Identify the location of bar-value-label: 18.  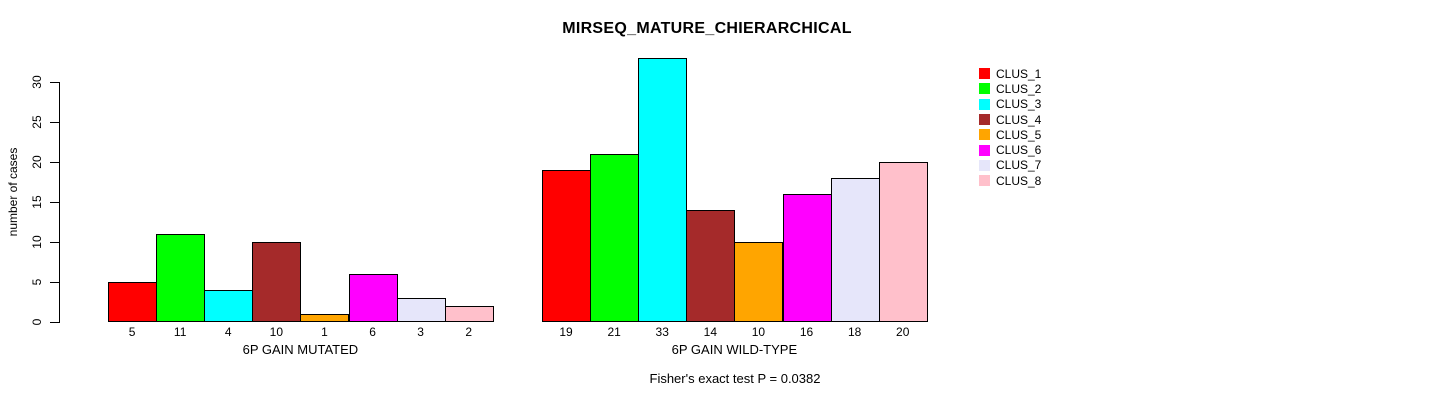
(854, 332).